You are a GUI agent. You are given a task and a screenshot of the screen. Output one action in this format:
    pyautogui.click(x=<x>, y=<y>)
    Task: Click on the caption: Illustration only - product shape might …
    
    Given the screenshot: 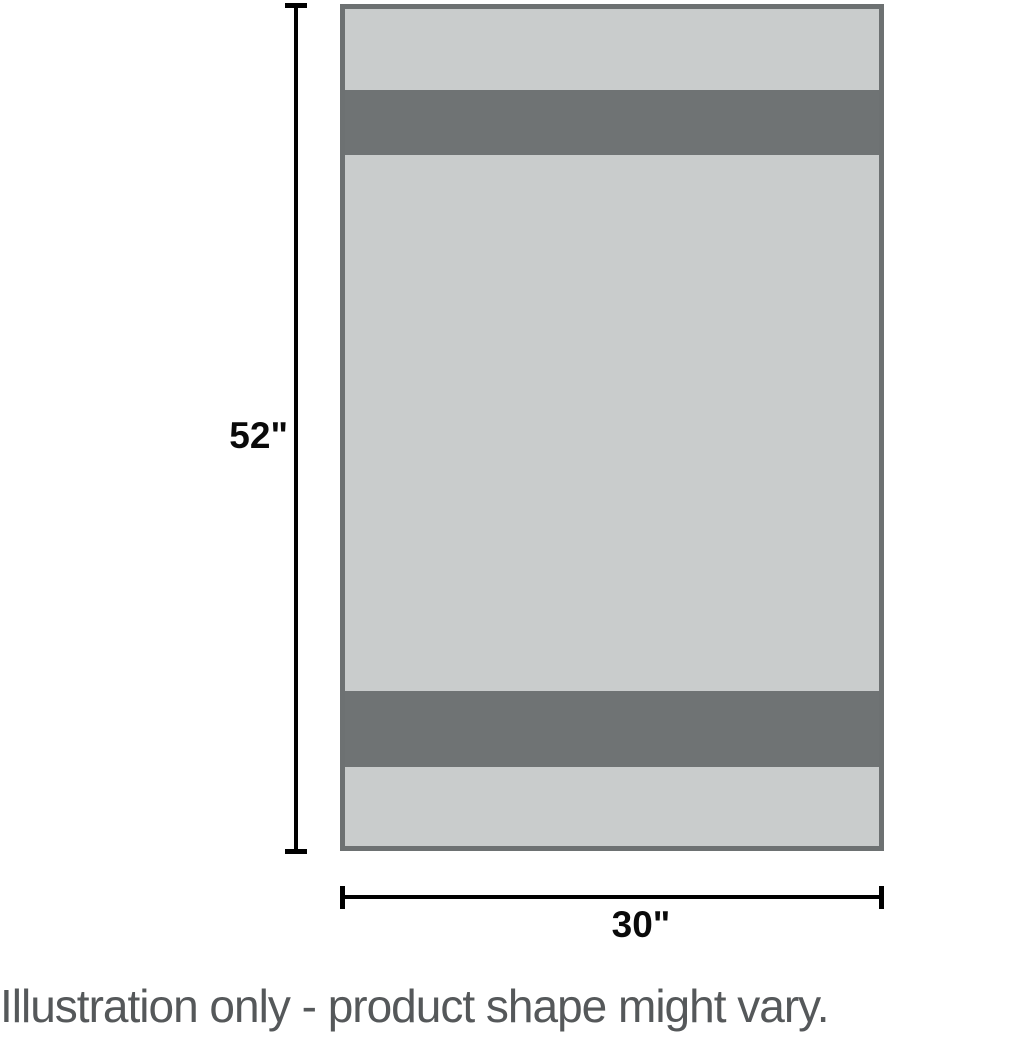 What is the action you would take?
    pyautogui.click(x=415, y=1006)
    